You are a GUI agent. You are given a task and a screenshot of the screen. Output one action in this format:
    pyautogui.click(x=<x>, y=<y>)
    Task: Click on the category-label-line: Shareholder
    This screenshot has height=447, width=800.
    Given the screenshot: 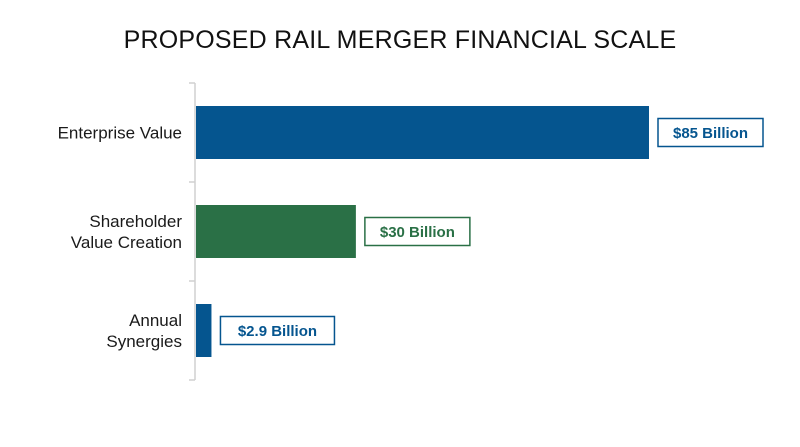 What is the action you would take?
    pyautogui.click(x=135, y=221)
    